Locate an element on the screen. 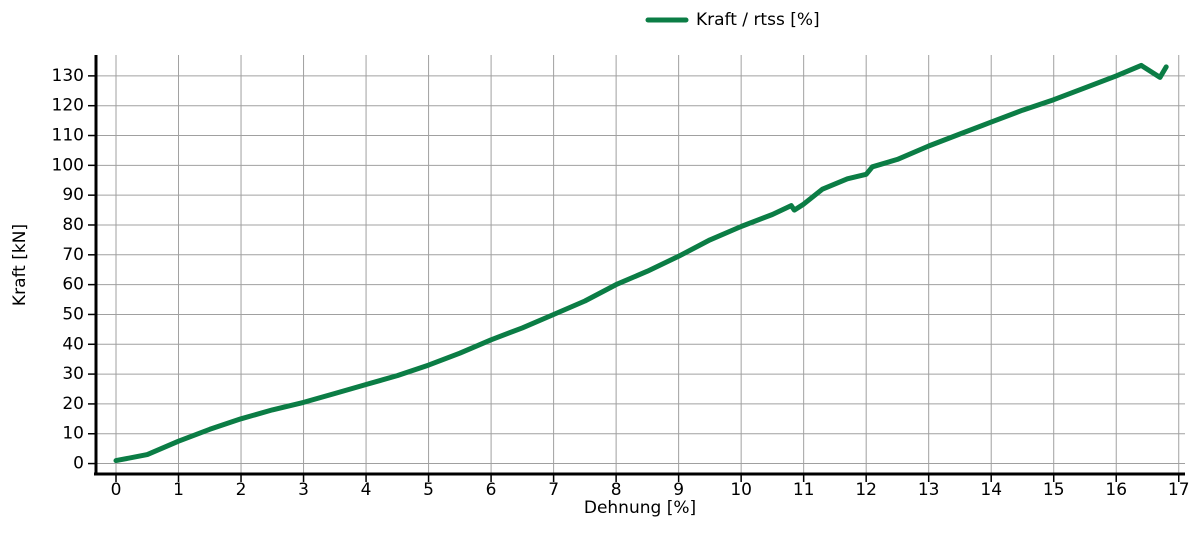  y-axis-label: Kraft [kN] is located at coordinates (20, 265).